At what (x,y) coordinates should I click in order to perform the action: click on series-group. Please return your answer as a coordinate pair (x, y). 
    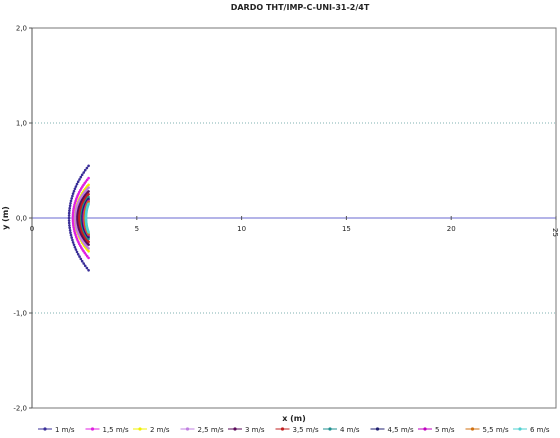
    Looking at the image, I should click on (78, 218).